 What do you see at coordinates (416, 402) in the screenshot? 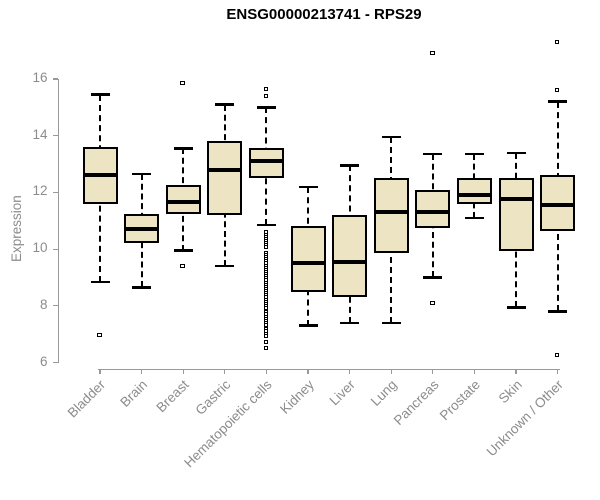
I see `x-tick-label: Pancreas` at bounding box center [416, 402].